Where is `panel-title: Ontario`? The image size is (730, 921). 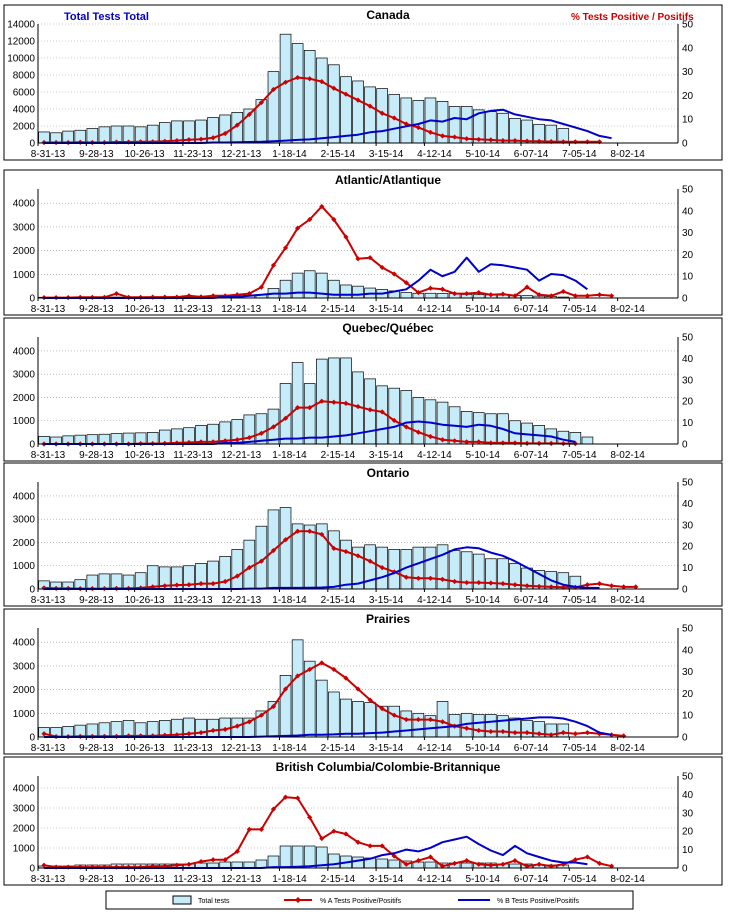 panel-title: Ontario is located at coordinates (388, 473).